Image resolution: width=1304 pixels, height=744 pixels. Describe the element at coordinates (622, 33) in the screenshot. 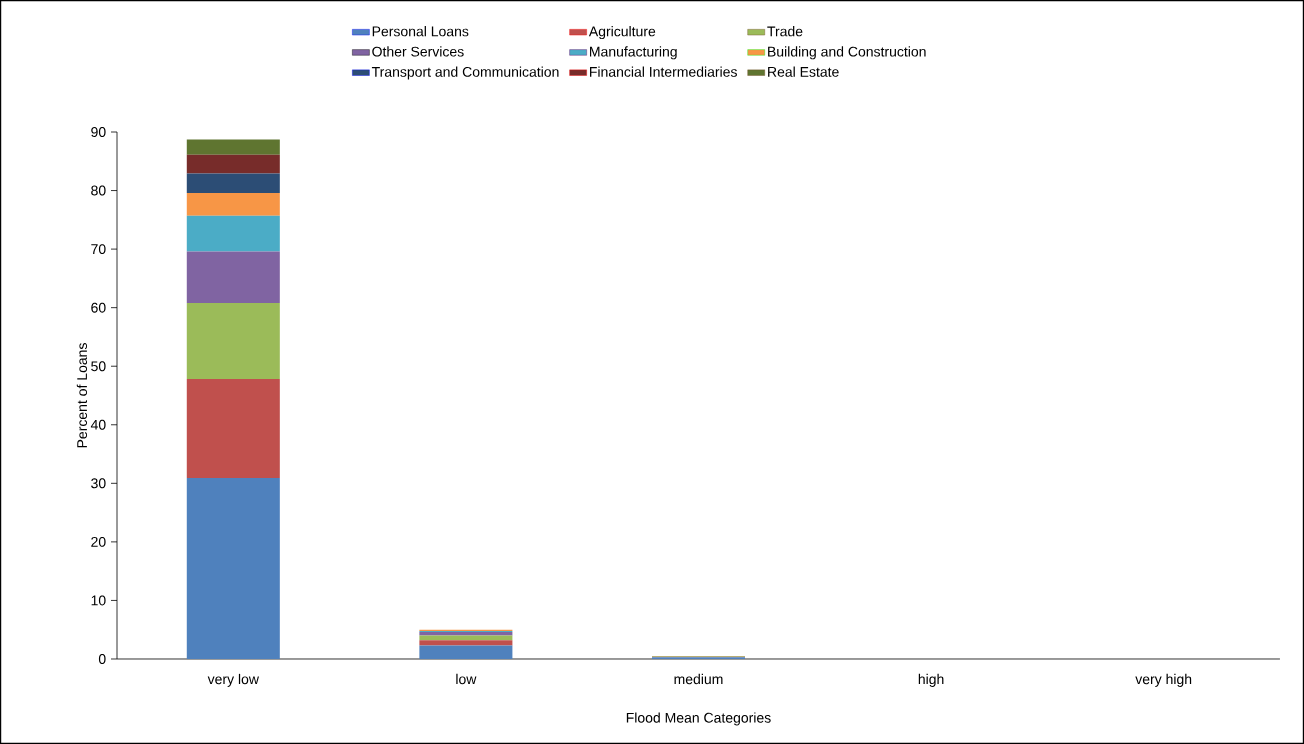

I see `legend-label: Agriculture` at that location.